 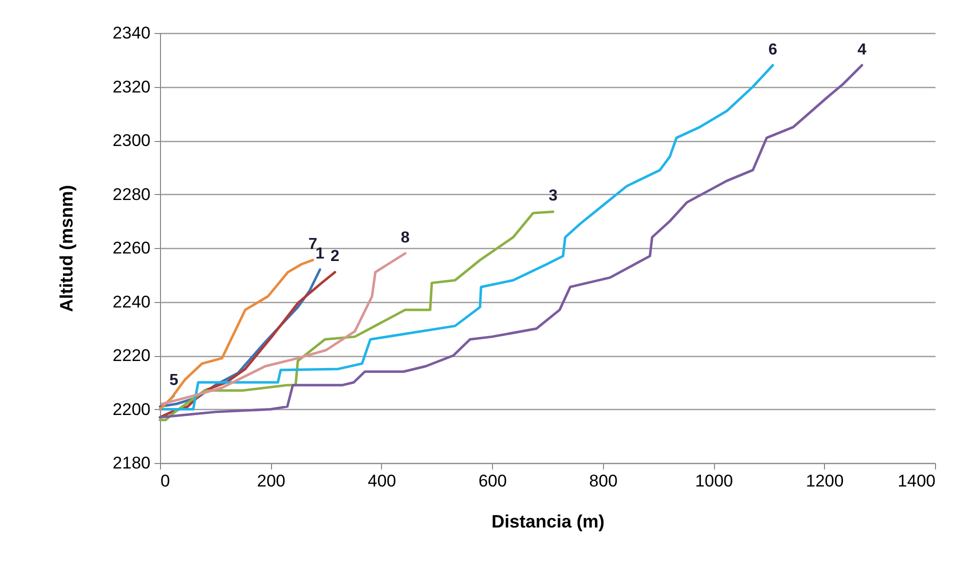 What do you see at coordinates (405, 237) in the screenshot?
I see `series-label: 8` at bounding box center [405, 237].